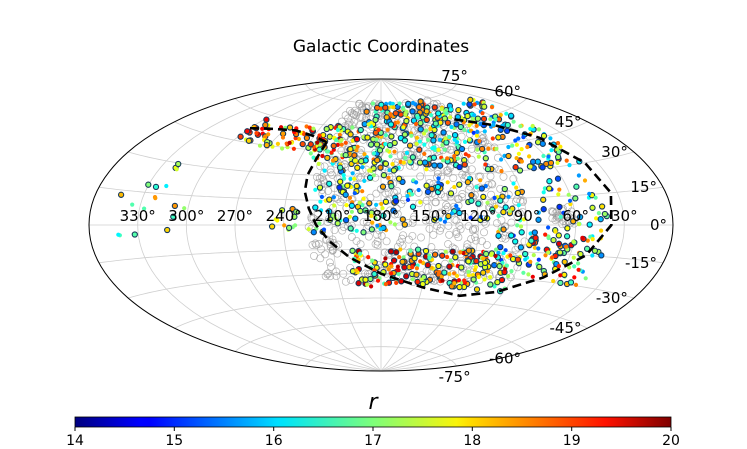 This screenshot has width=747, height=449. What do you see at coordinates (186, 216) in the screenshot?
I see `longitude-tick-label: 300°` at bounding box center [186, 216].